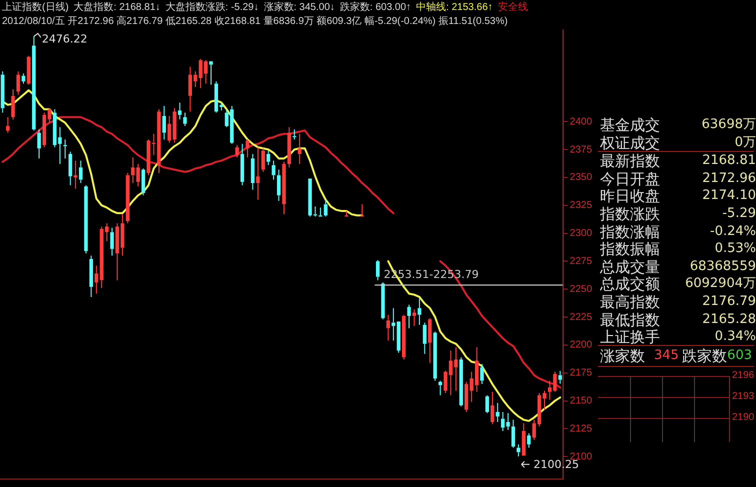 Image resolution: width=756 pixels, height=487 pixels. I want to click on text: 最低指数, so click(630, 319).